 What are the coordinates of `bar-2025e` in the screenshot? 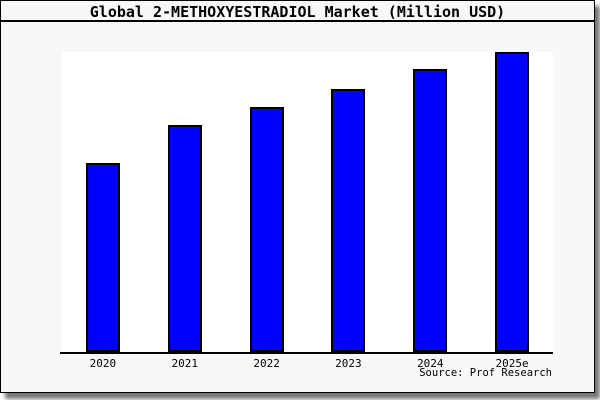 It's located at (512, 202).